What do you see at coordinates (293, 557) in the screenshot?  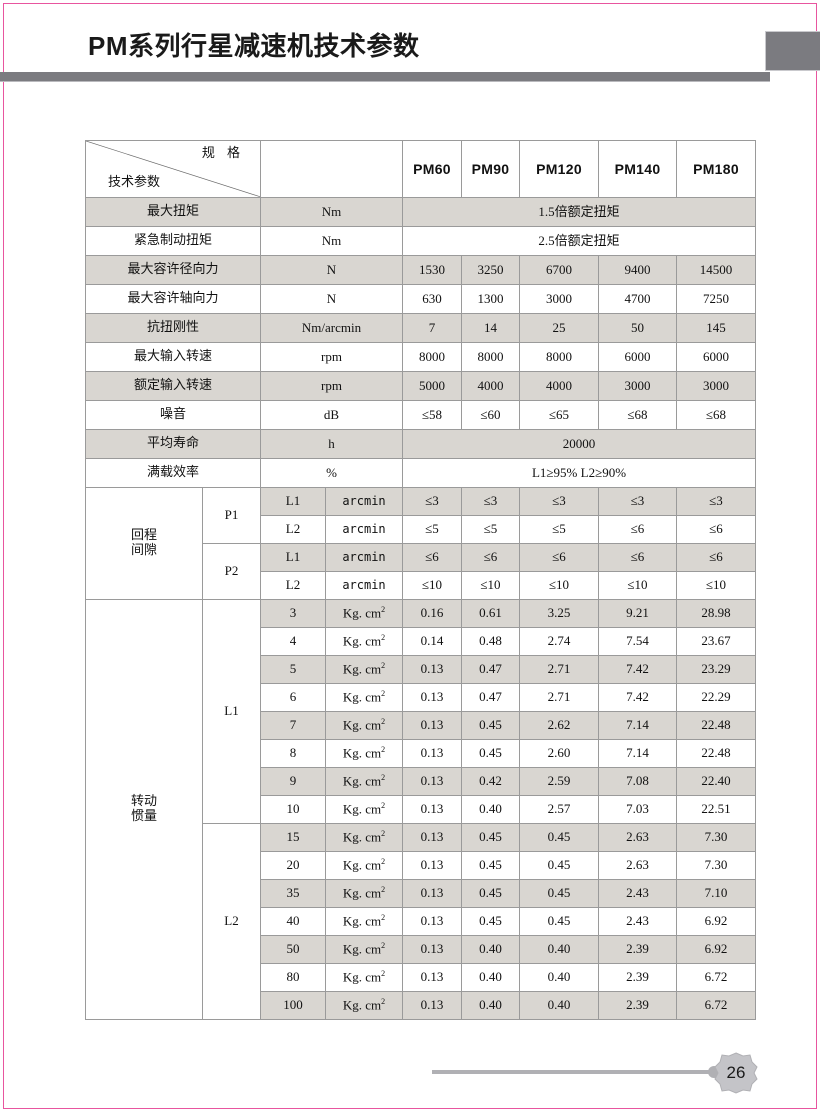 I see `backlash-stage: L1` at bounding box center [293, 557].